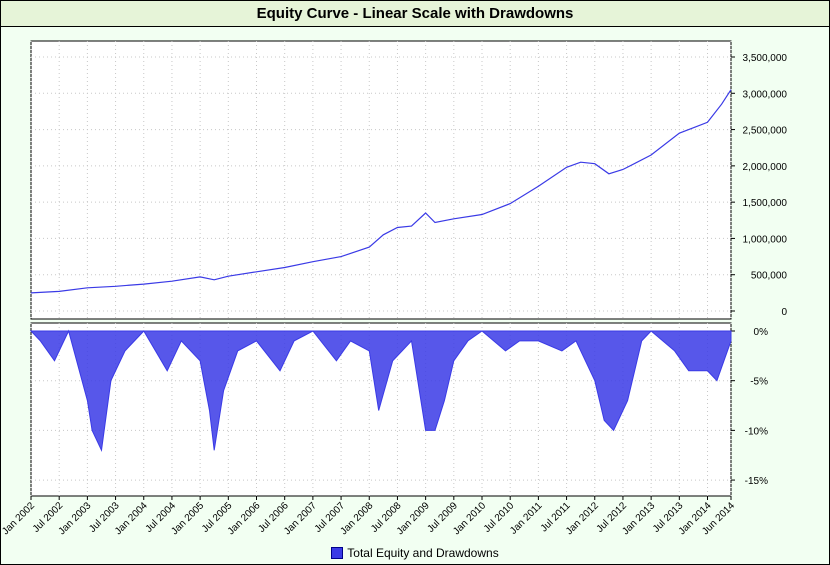  What do you see at coordinates (337, 553) in the screenshot?
I see `legend-swatch` at bounding box center [337, 553].